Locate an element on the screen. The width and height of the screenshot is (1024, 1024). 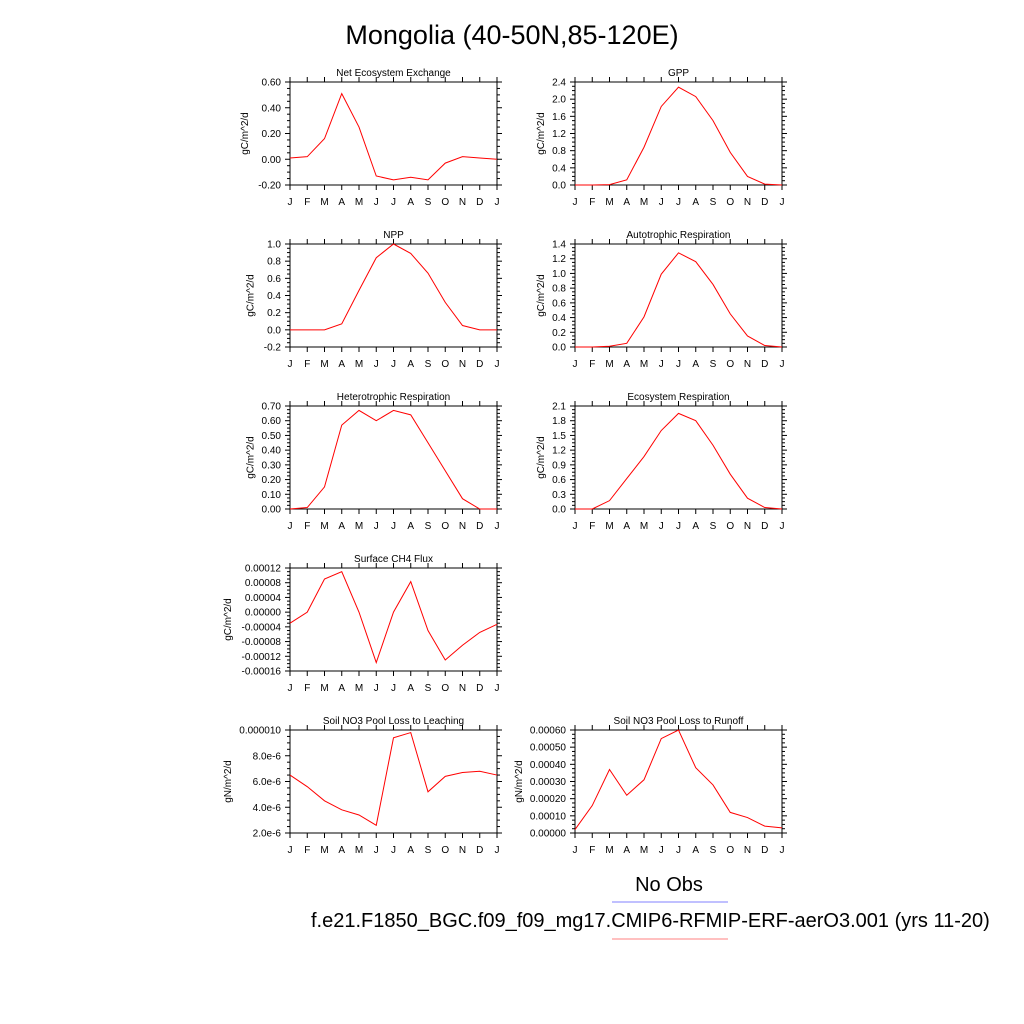
y-tick-label: -0.20 is located at coordinates (269, 186).